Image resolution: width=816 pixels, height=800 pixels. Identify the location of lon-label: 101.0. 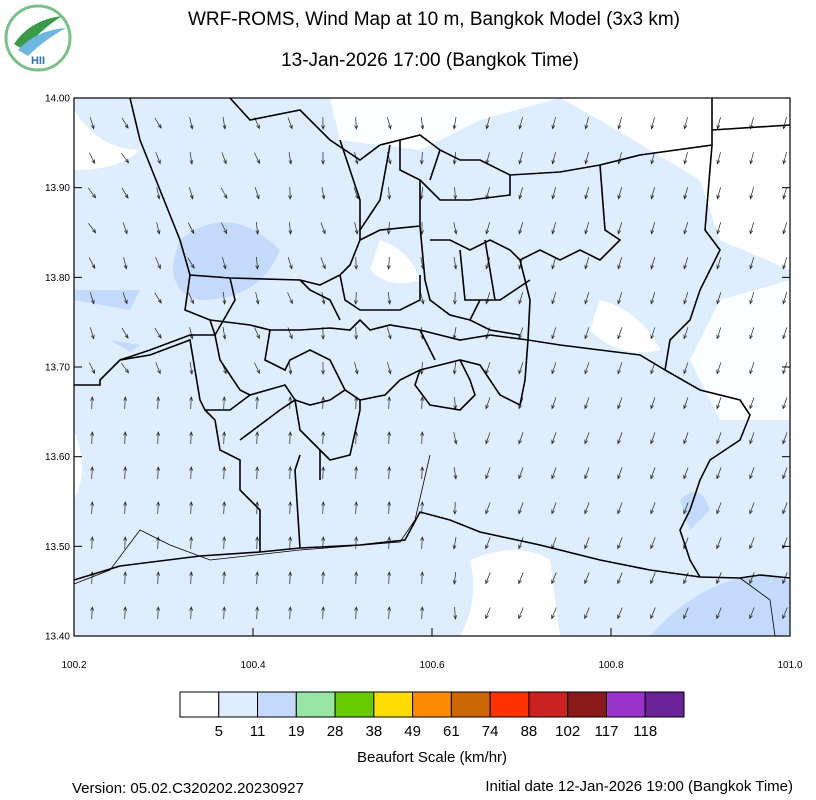
(789, 665).